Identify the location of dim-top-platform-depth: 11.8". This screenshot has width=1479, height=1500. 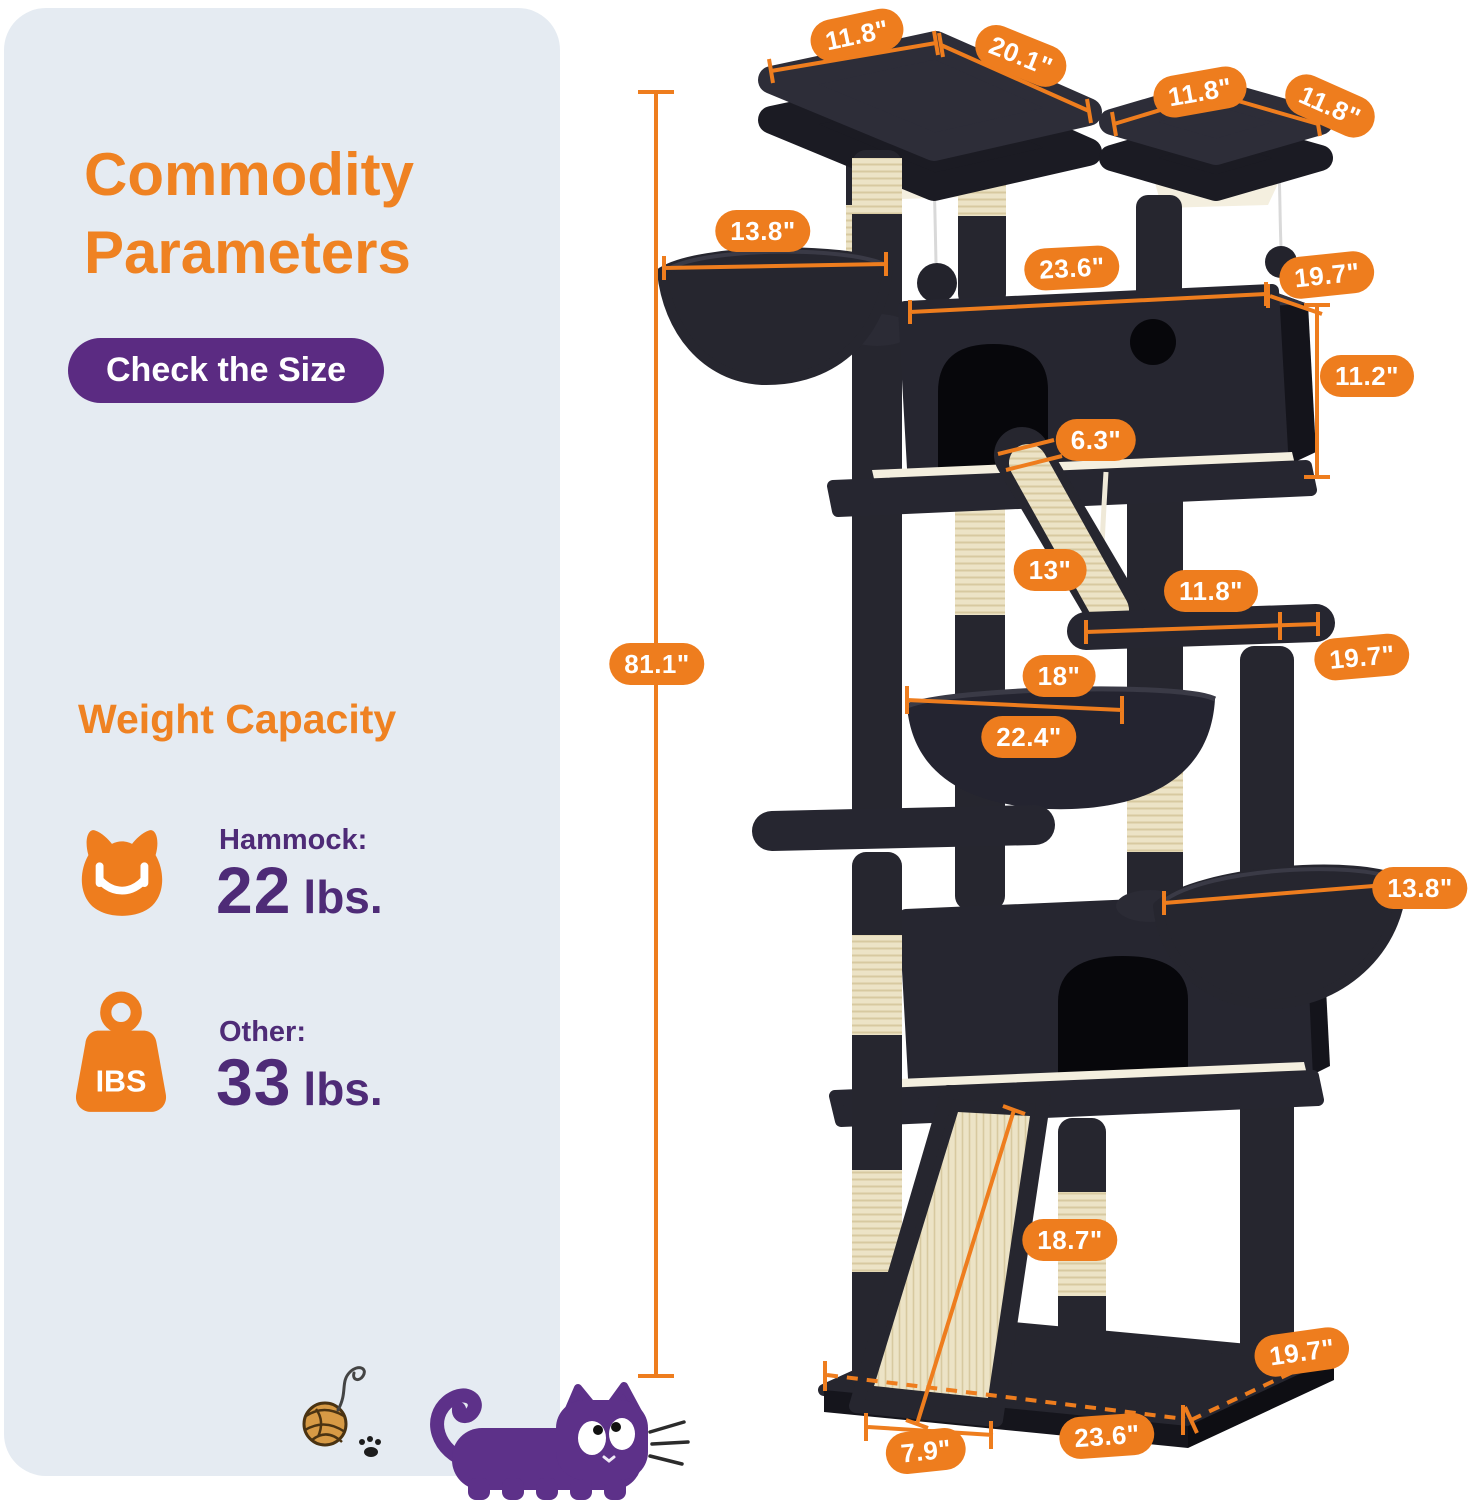
(857, 35).